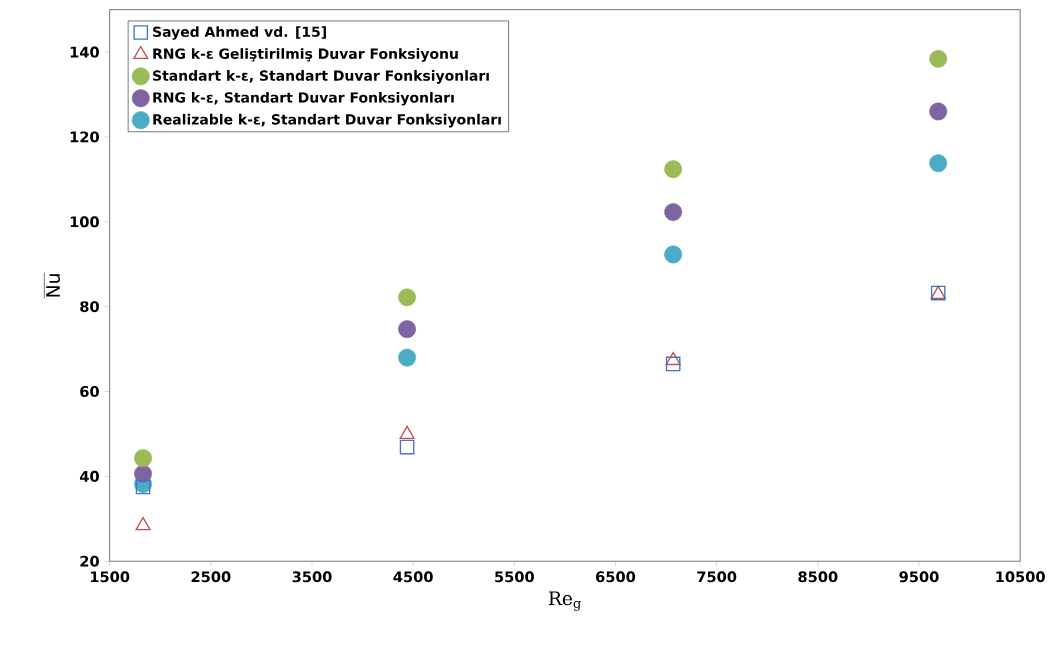 The width and height of the screenshot is (1050, 658). I want to click on x-tick-label: 6500, so click(616, 577).